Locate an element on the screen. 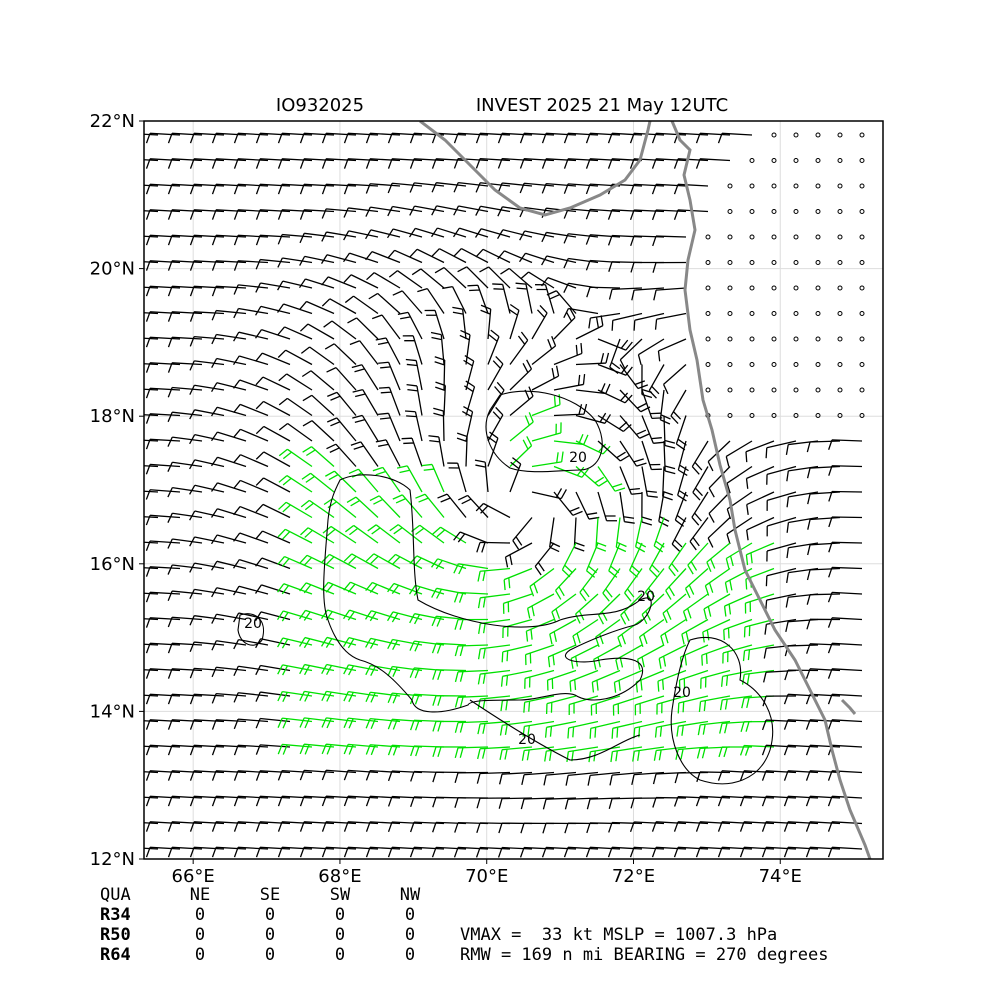 This screenshot has height=1004, width=1000. table-cell: R34 is located at coordinates (115, 915).